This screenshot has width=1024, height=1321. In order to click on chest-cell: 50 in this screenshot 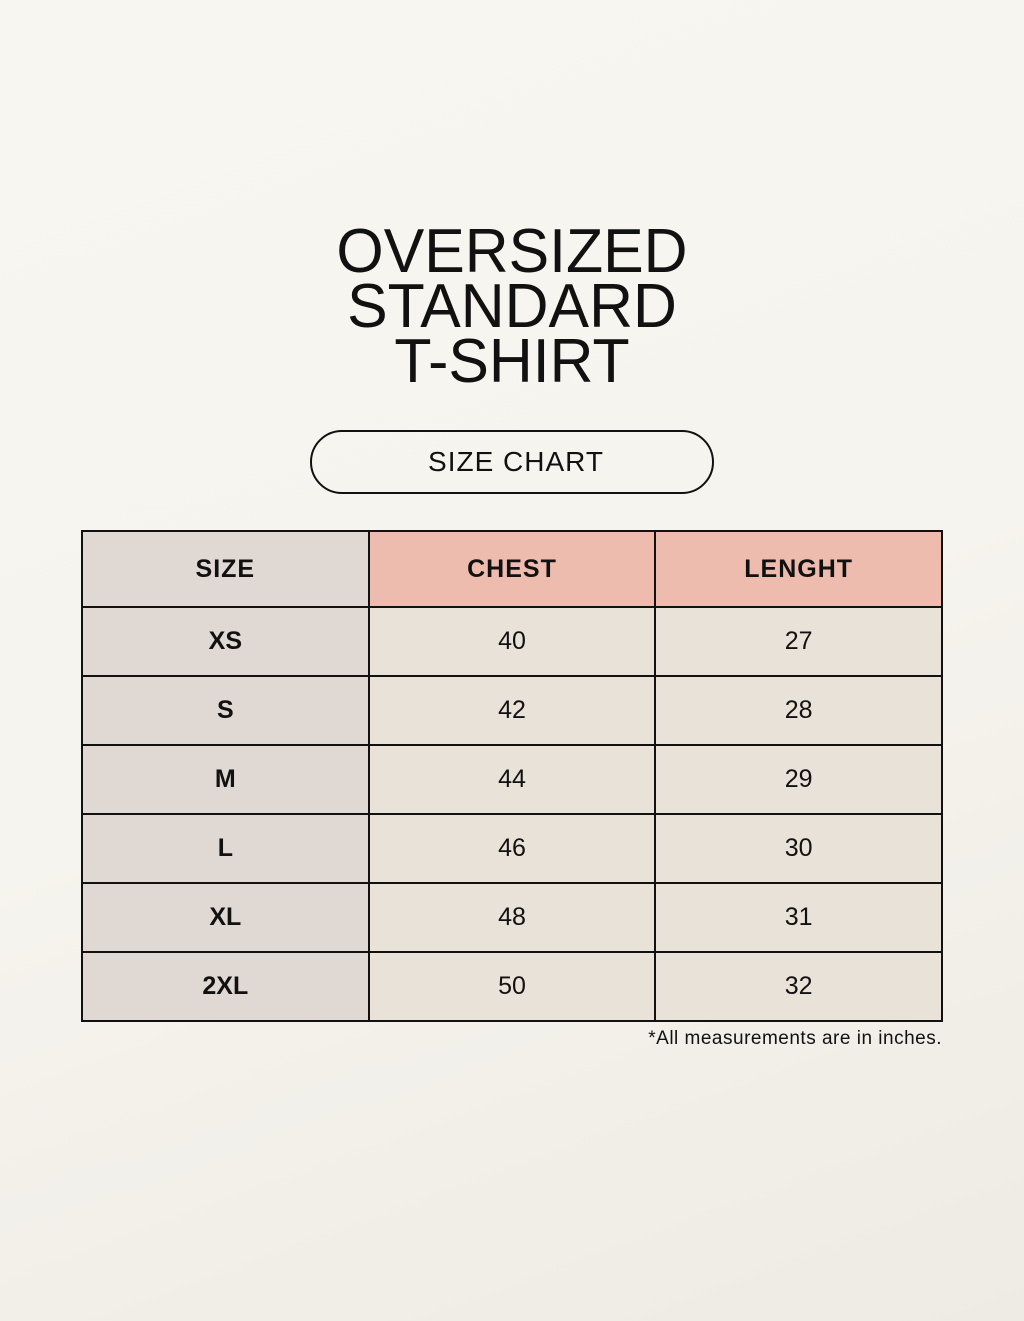, I will do `click(512, 986)`.